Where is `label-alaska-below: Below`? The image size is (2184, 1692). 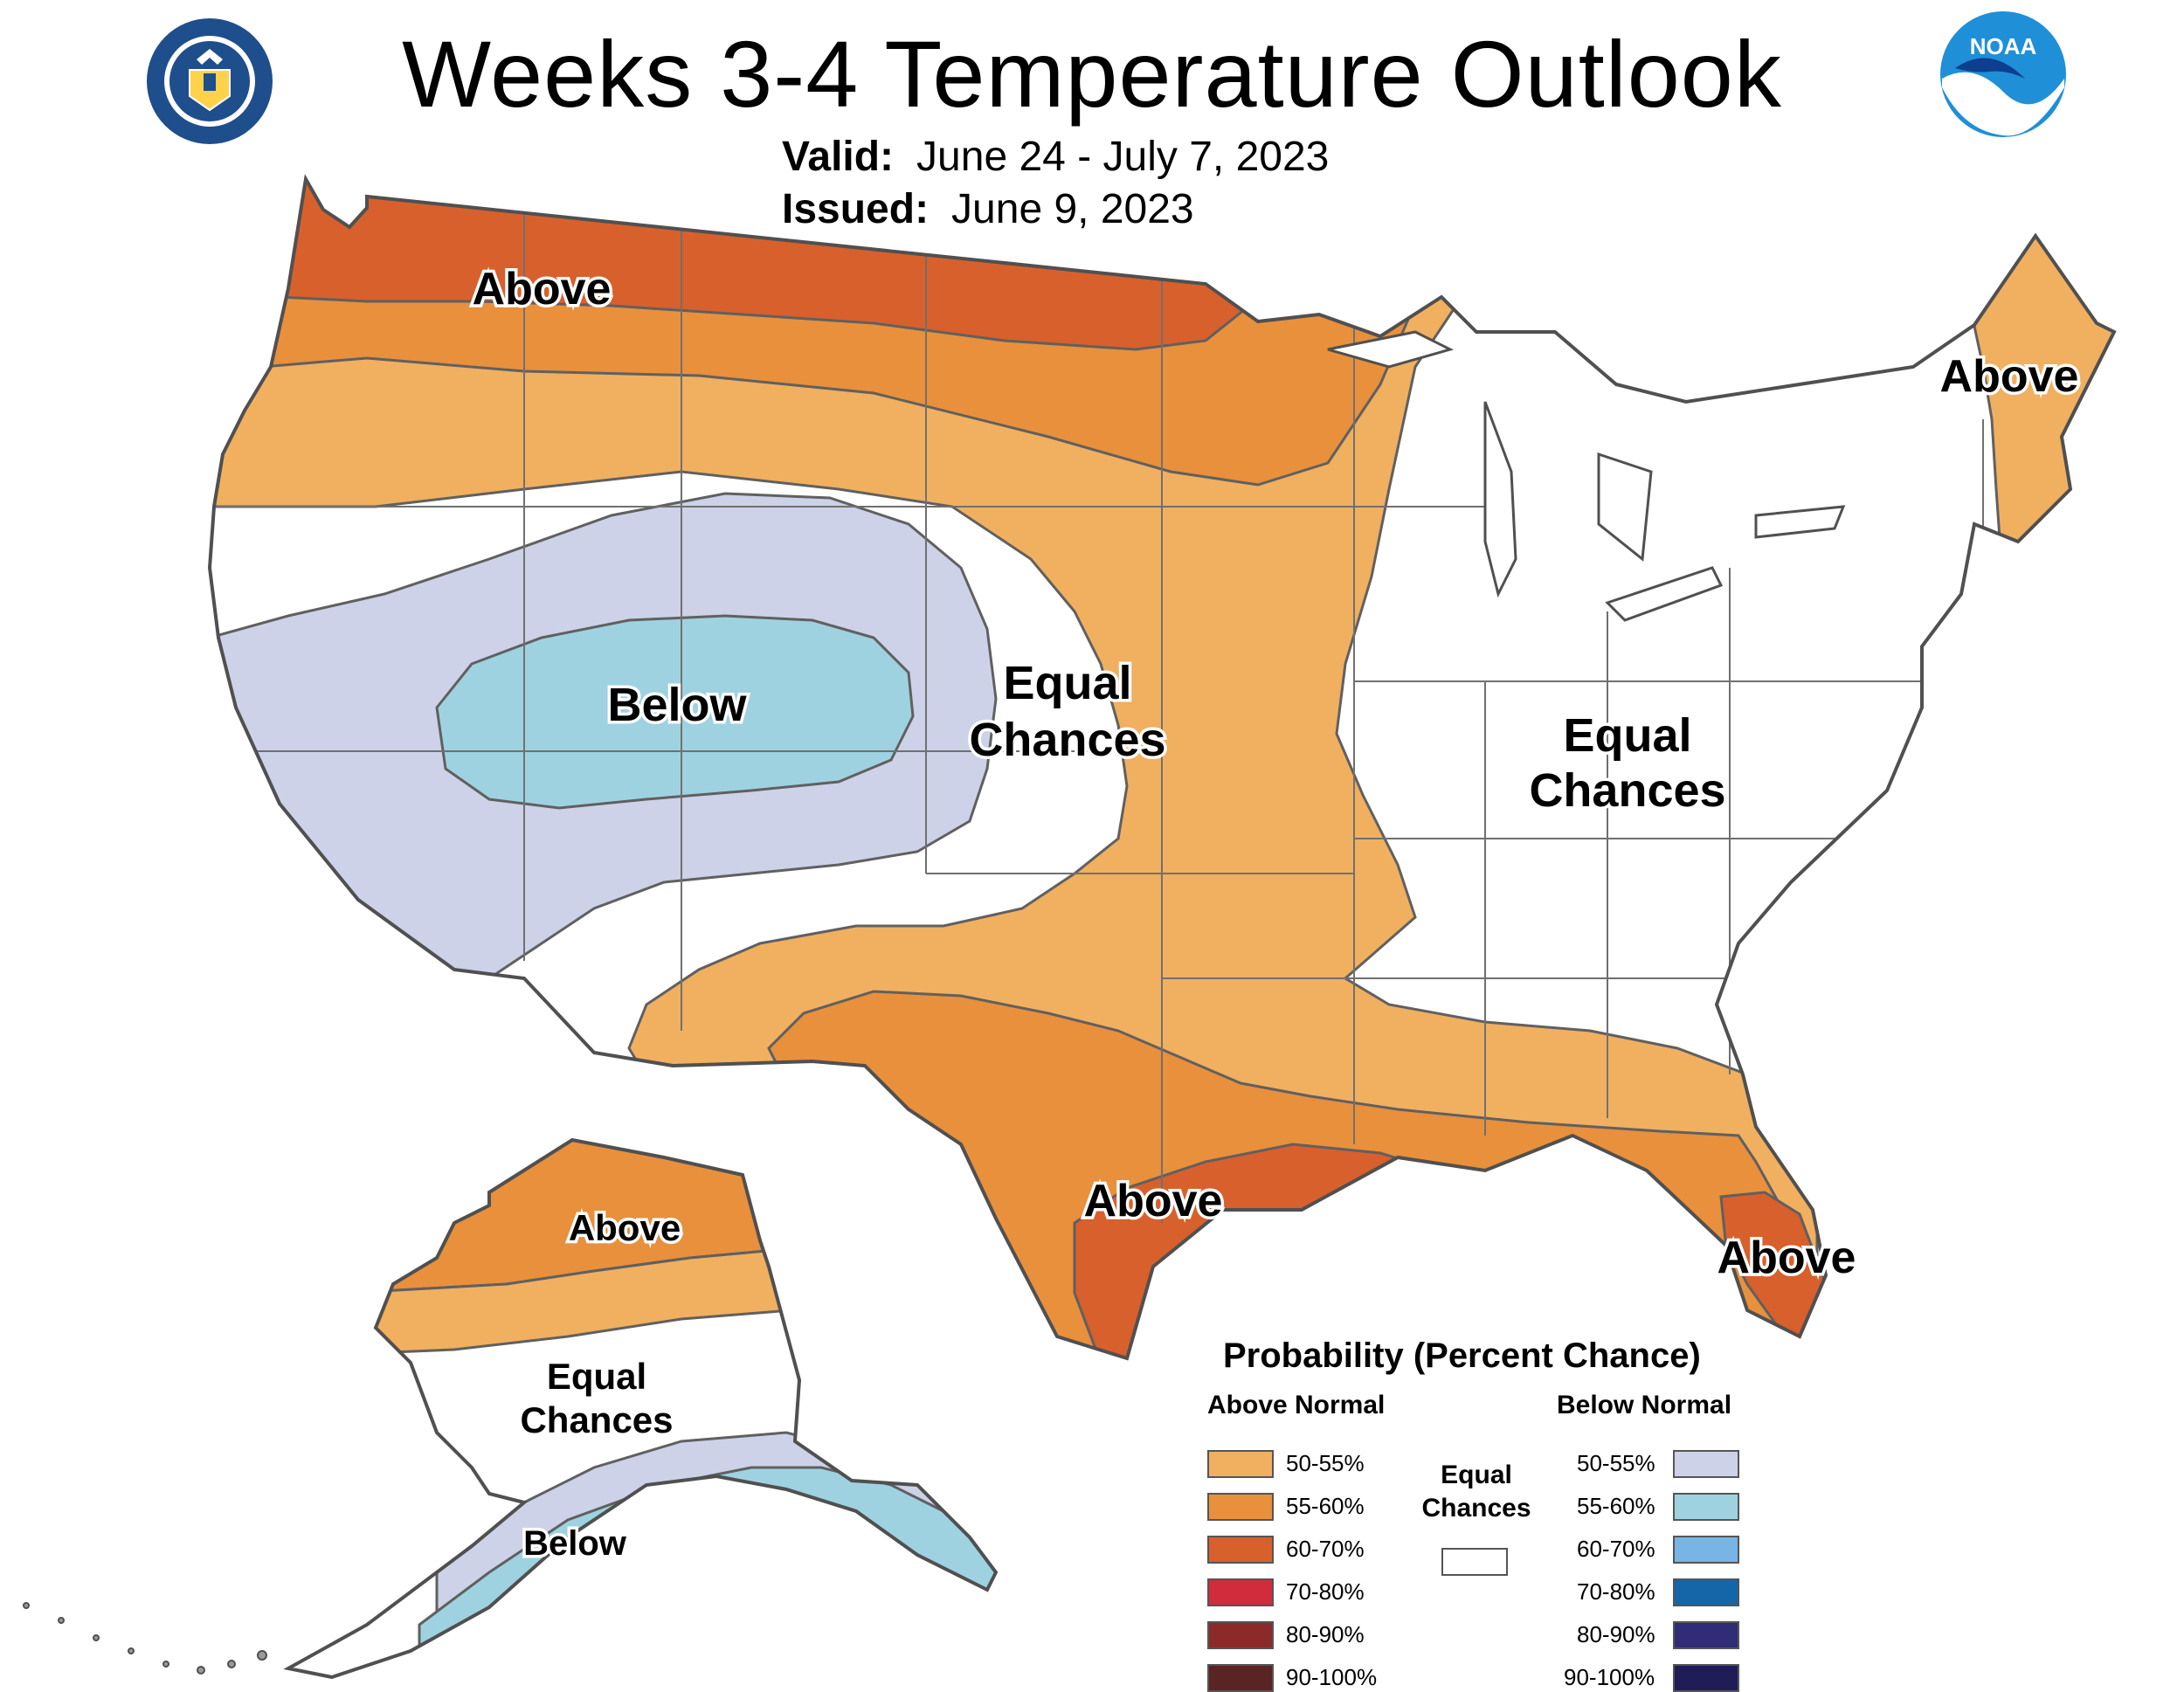
label-alaska-below: Below is located at coordinates (575, 1544).